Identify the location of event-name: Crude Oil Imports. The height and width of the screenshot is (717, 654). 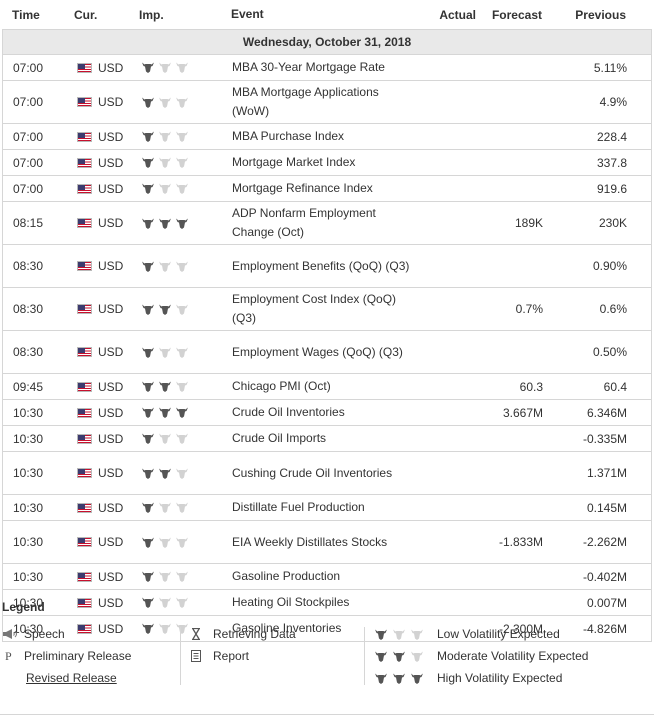
(279, 438).